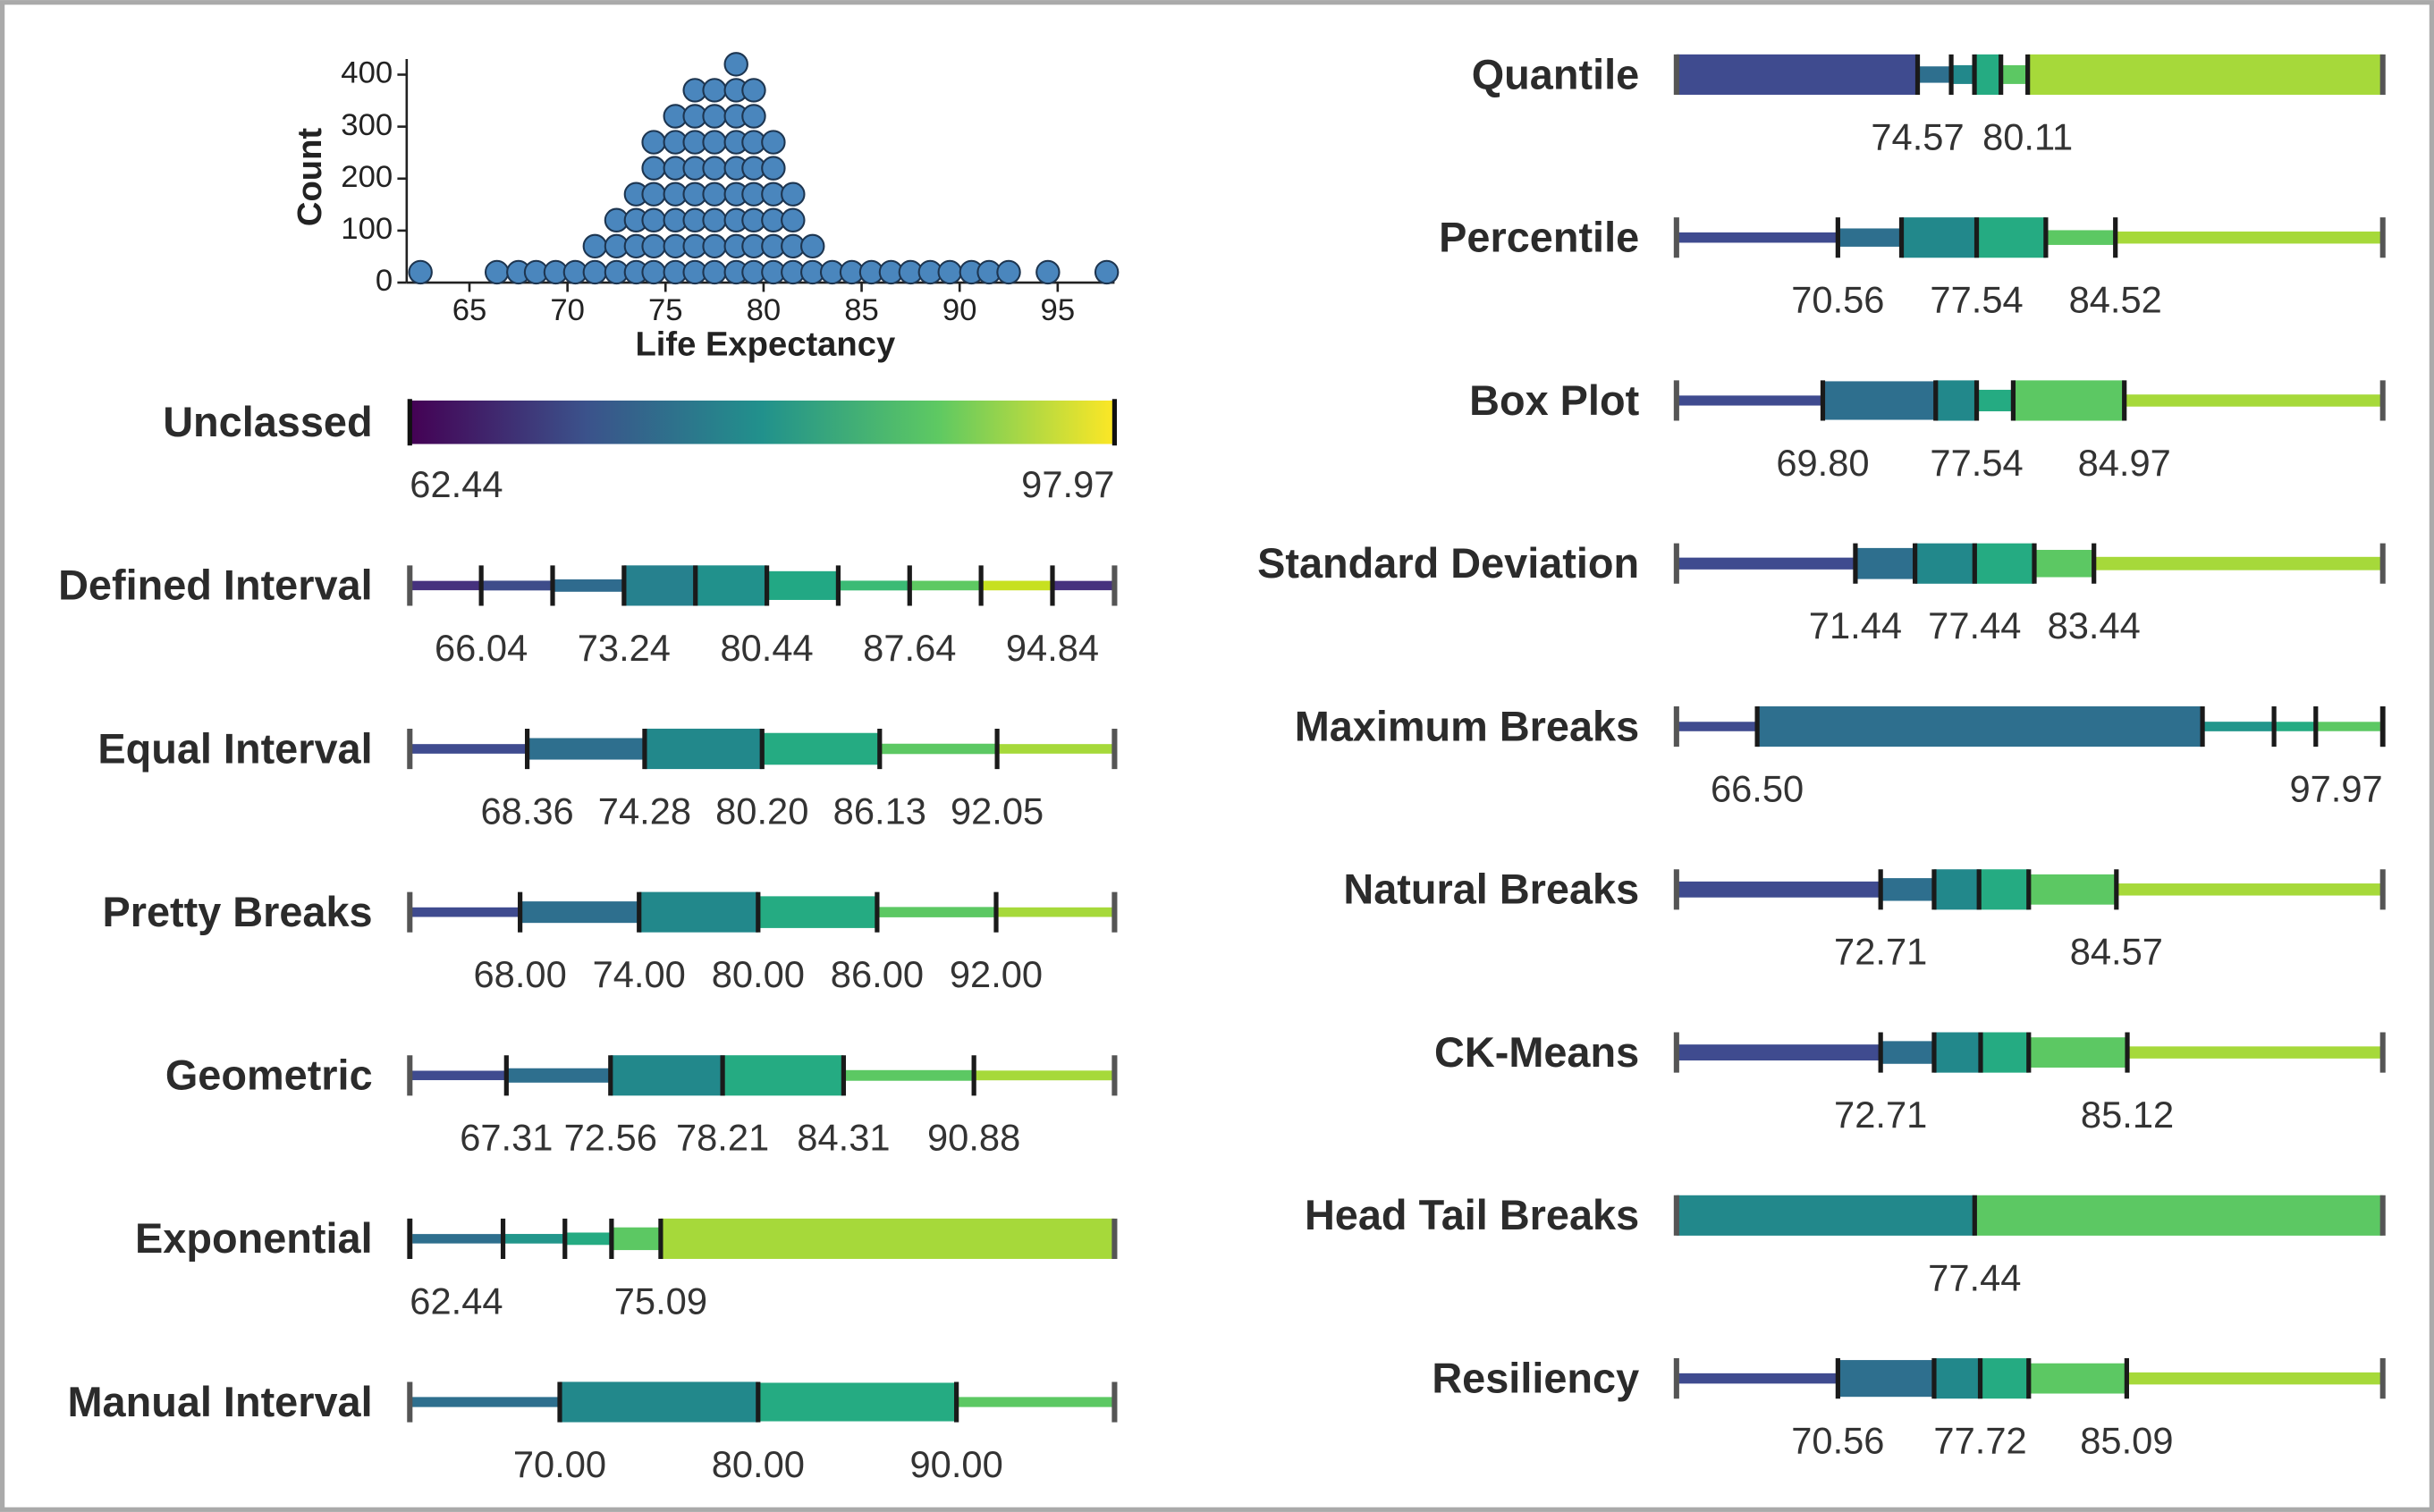 This screenshot has width=2434, height=1512. What do you see at coordinates (1448, 563) in the screenshot?
I see `scheme-title: Standard Deviation` at bounding box center [1448, 563].